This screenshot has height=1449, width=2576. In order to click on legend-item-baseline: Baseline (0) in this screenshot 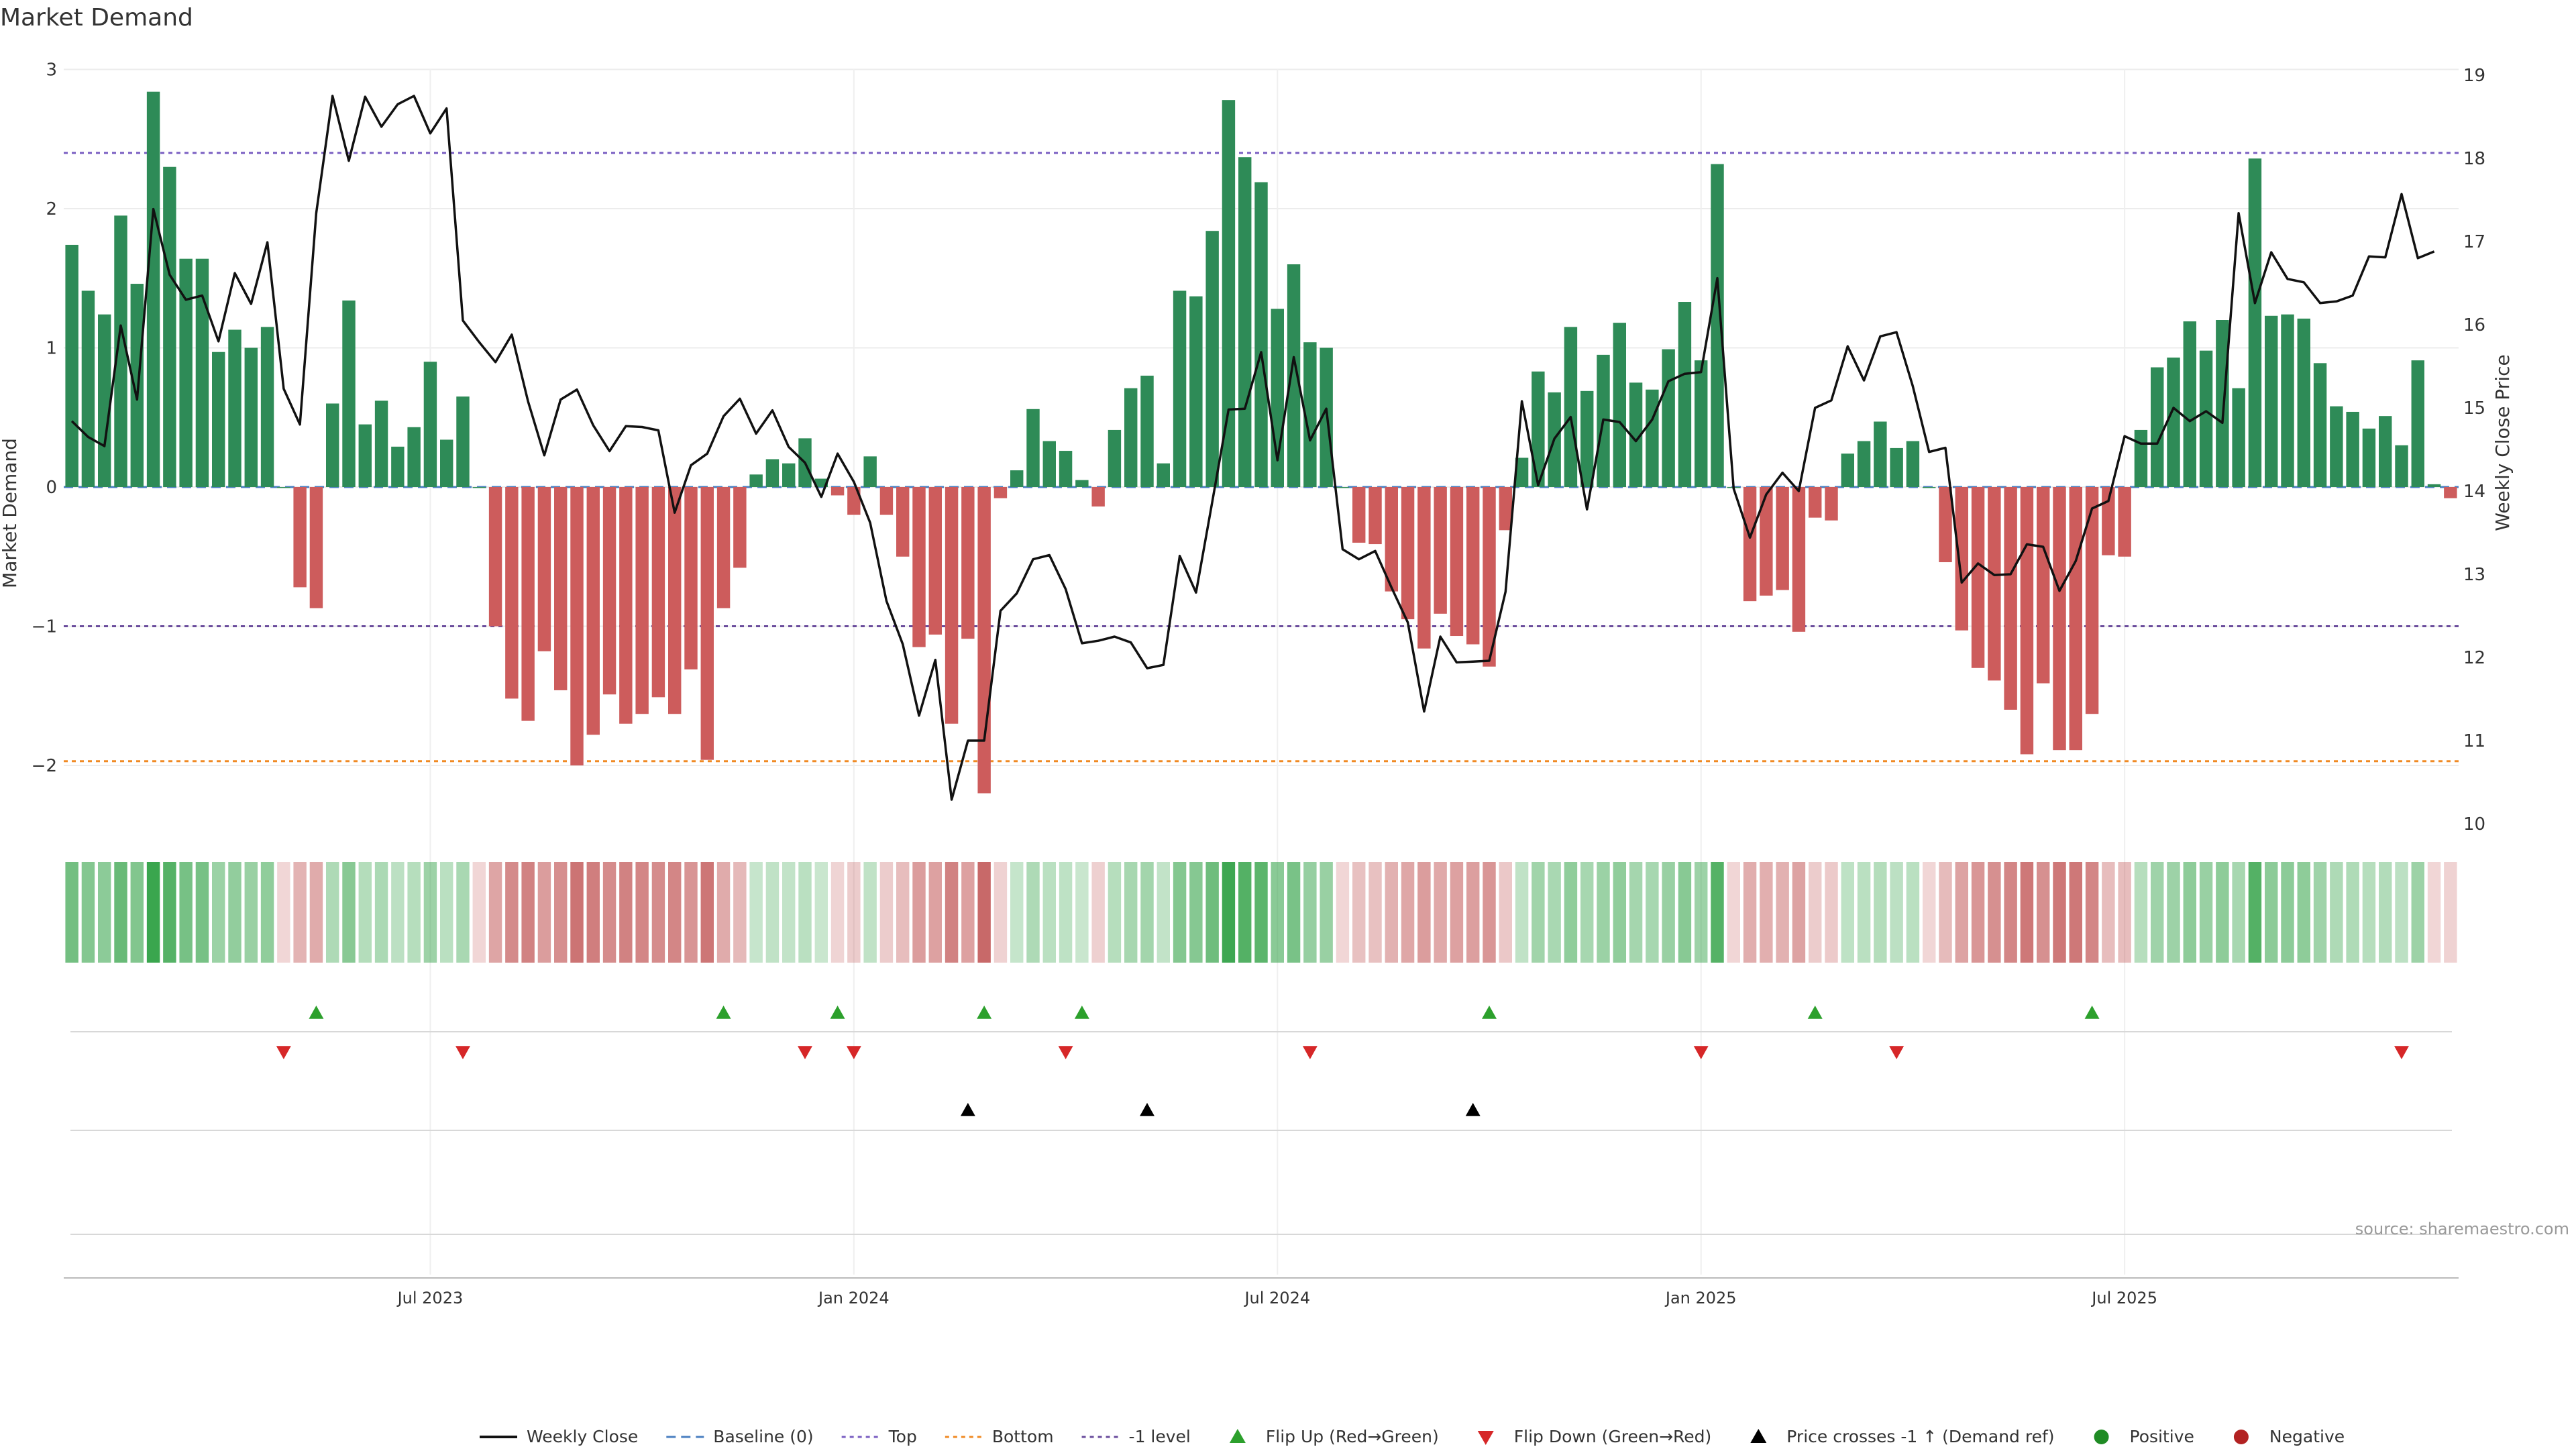, I will do `click(740, 1436)`.